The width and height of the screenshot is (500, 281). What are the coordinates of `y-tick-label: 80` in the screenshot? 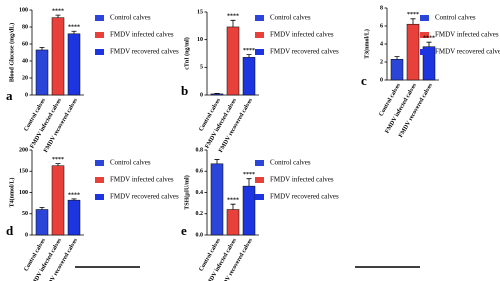 It's located at (25, 27).